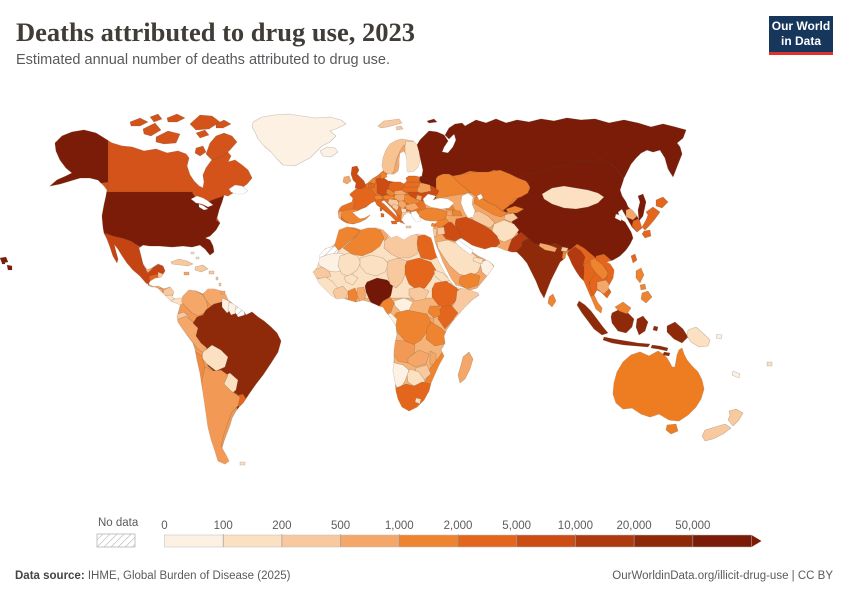 Image resolution: width=850 pixels, height=600 pixels. What do you see at coordinates (340, 526) in the screenshot?
I see `svg-text: 500` at bounding box center [340, 526].